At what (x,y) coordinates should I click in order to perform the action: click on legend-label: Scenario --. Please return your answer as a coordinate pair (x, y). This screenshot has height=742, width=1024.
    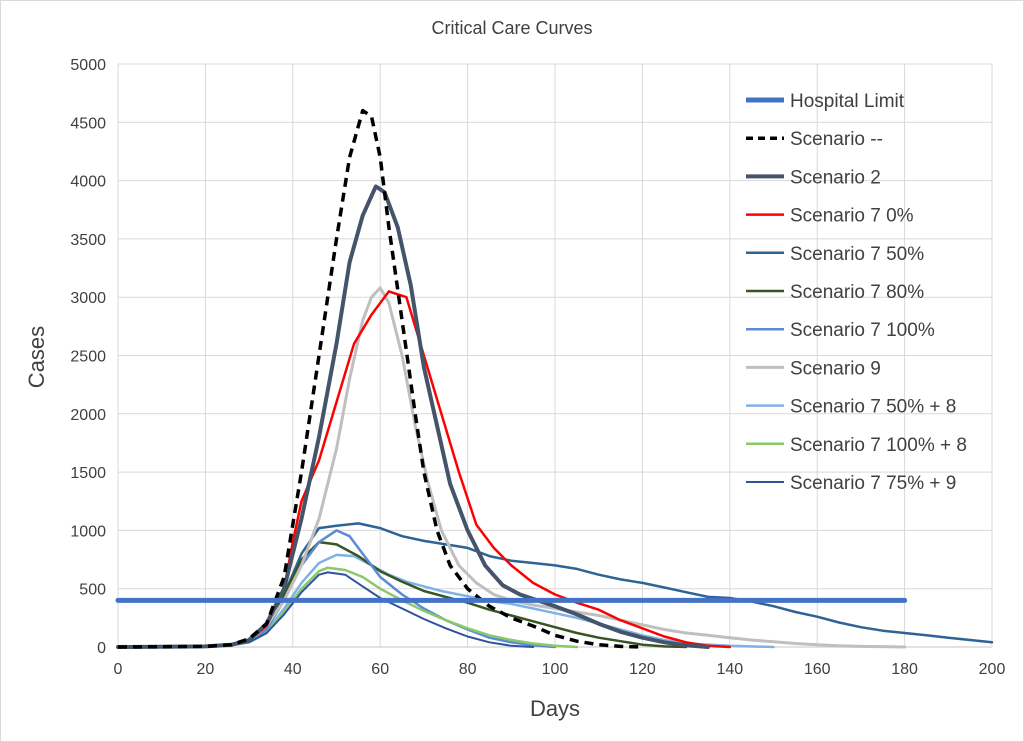
    Looking at the image, I should click on (836, 139).